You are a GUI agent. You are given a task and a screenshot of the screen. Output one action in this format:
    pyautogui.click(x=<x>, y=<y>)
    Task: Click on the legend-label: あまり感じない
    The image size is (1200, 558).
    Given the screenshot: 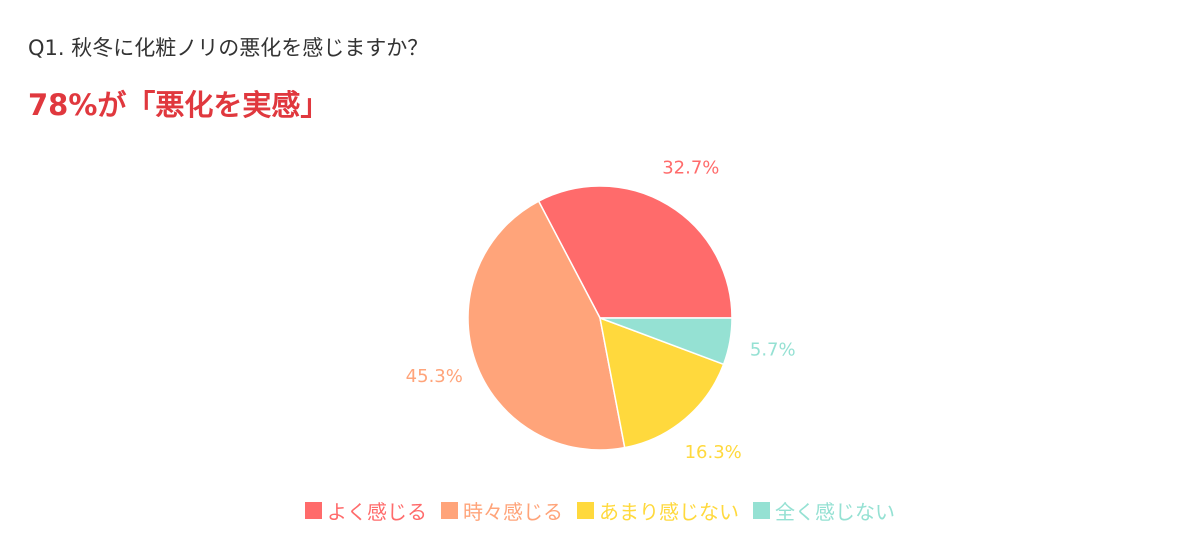 What is the action you would take?
    pyautogui.click(x=669, y=512)
    